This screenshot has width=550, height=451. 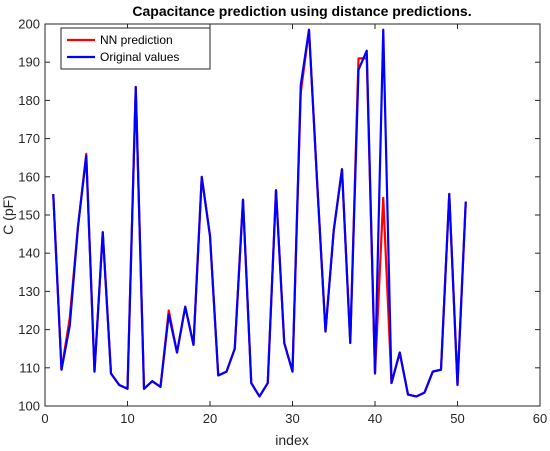 What do you see at coordinates (292, 418) in the screenshot?
I see `x-tick-label: 30` at bounding box center [292, 418].